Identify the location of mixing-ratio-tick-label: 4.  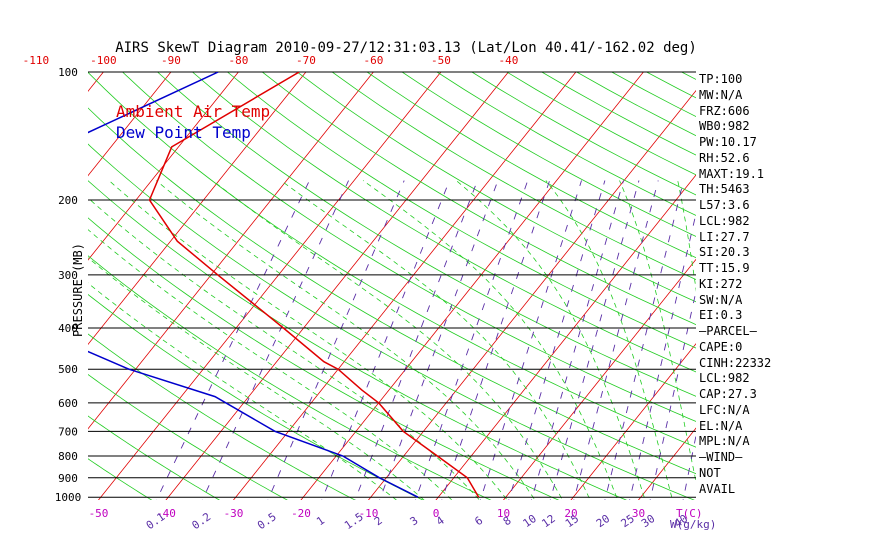
(440, 521).